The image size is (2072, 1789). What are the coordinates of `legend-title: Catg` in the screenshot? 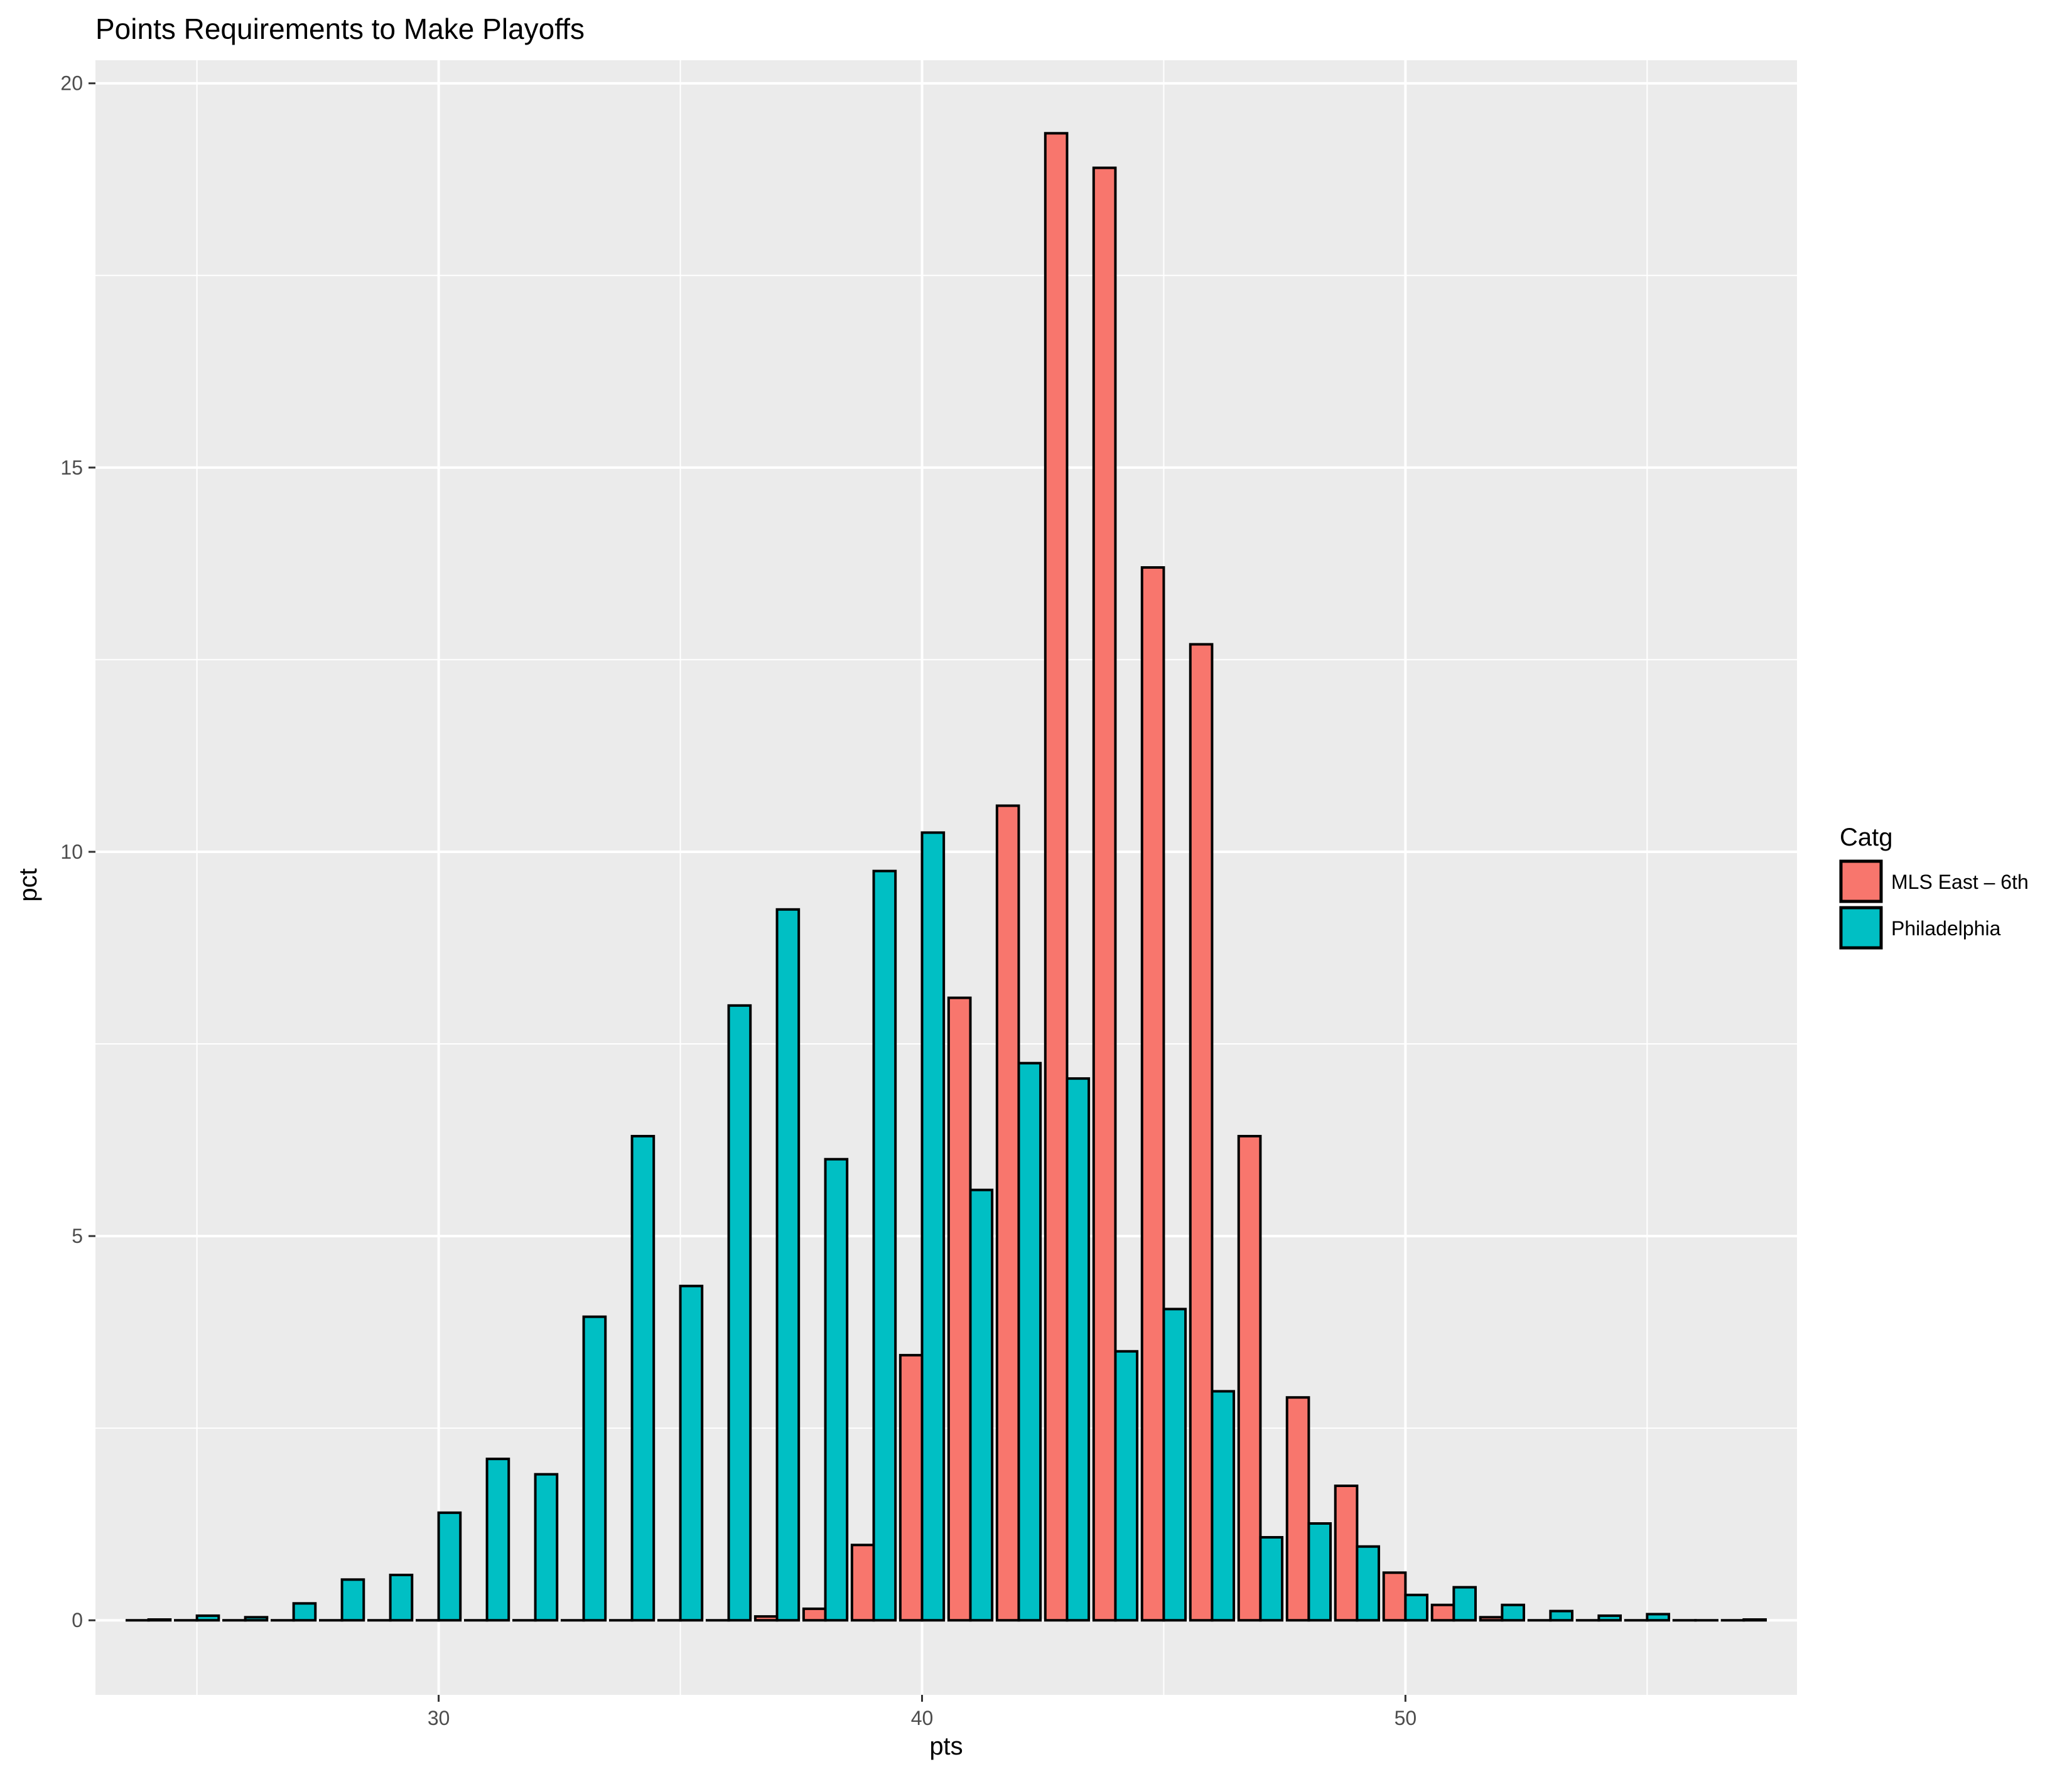 It's located at (1867, 837).